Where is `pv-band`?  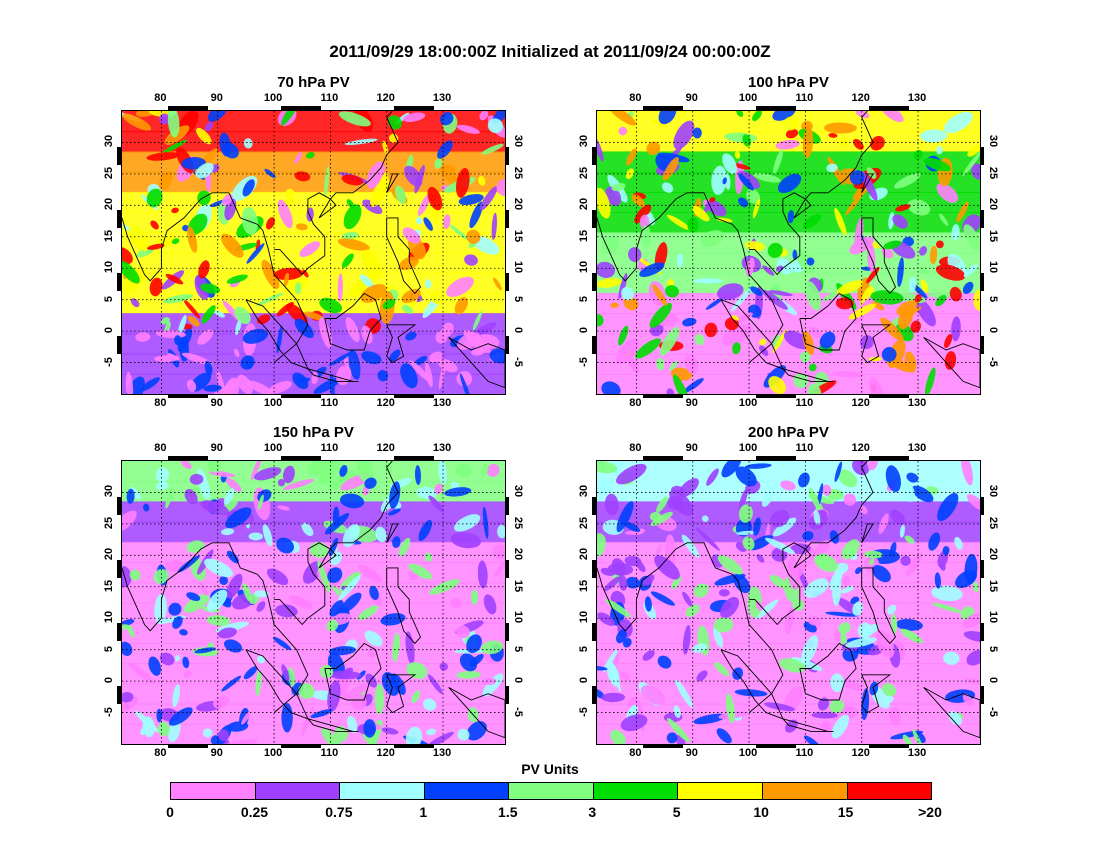
pv-band is located at coordinates (788, 714).